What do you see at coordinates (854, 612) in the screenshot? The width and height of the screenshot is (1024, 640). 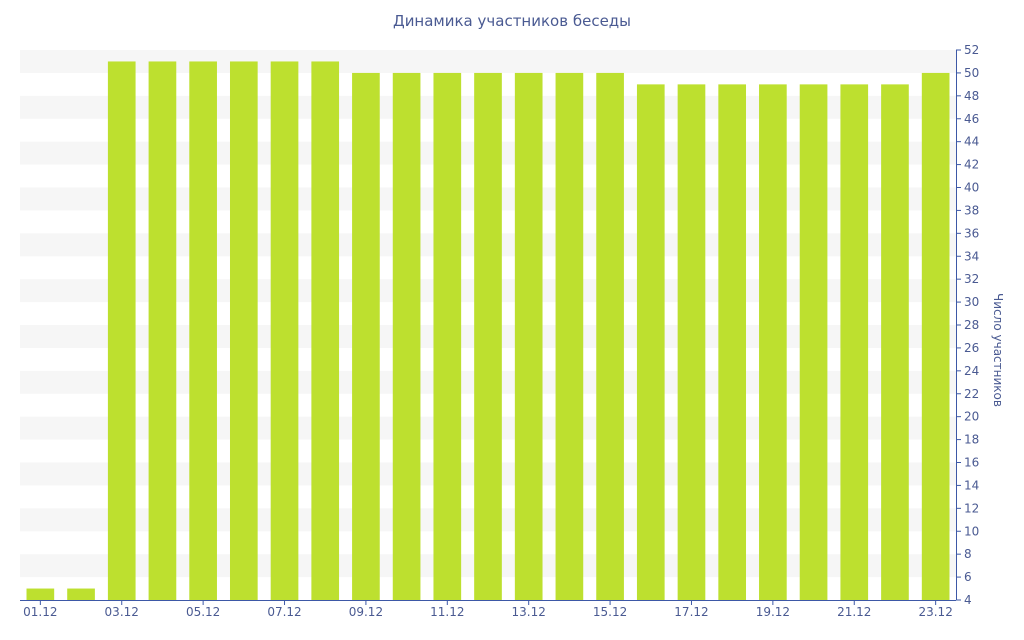 I see `x-tick-label: 21.12` at bounding box center [854, 612].